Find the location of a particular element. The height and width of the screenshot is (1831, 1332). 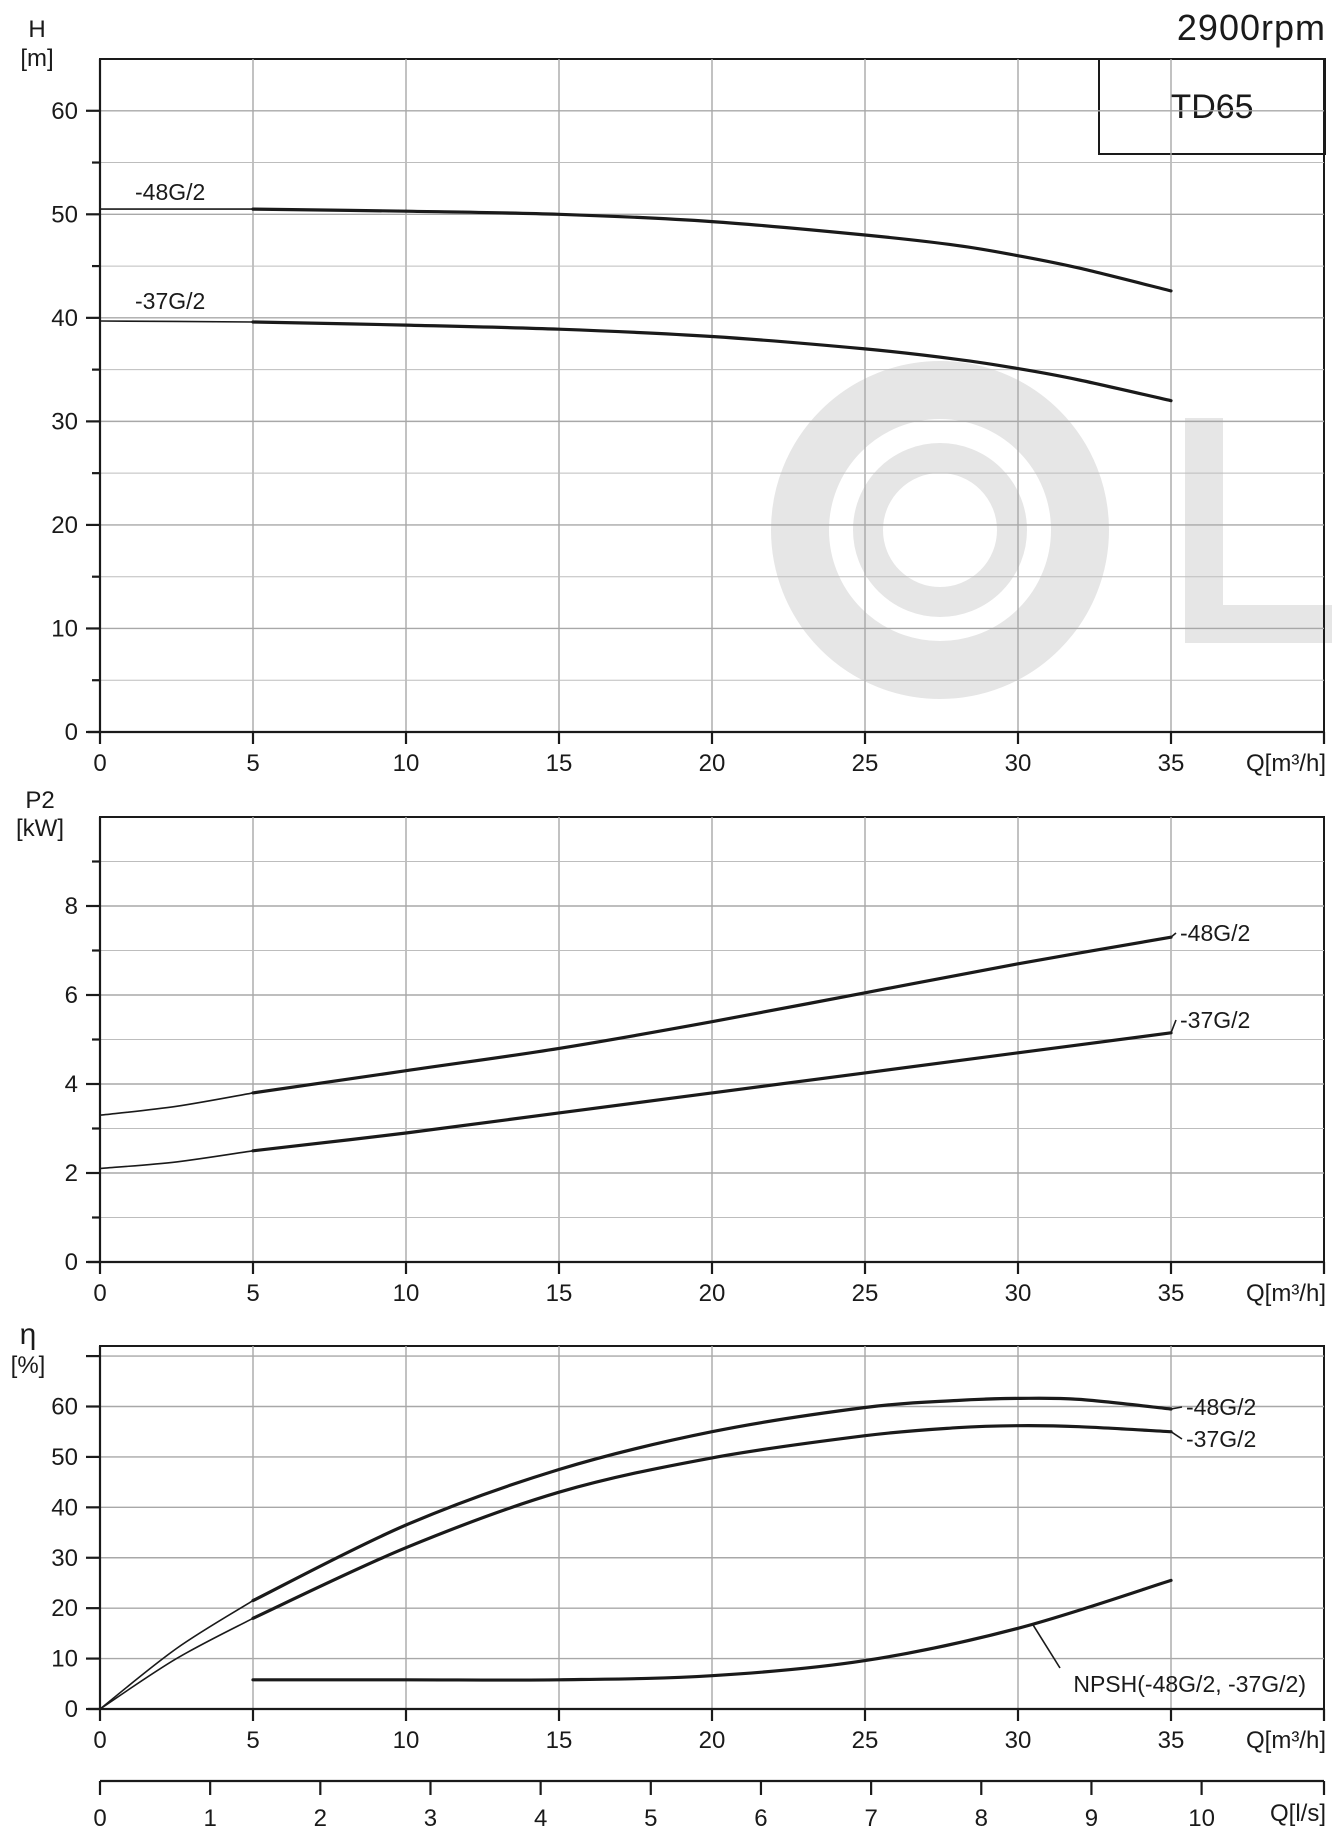

power-y-tick-label: 4 is located at coordinates (71, 1084).